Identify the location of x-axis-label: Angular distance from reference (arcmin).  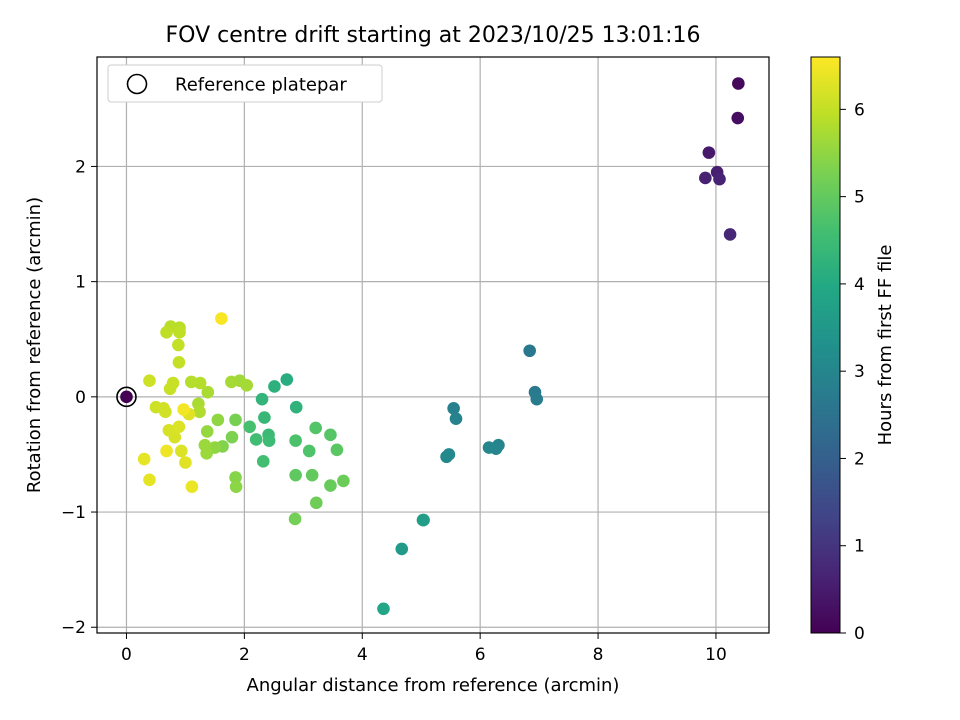
(433, 685).